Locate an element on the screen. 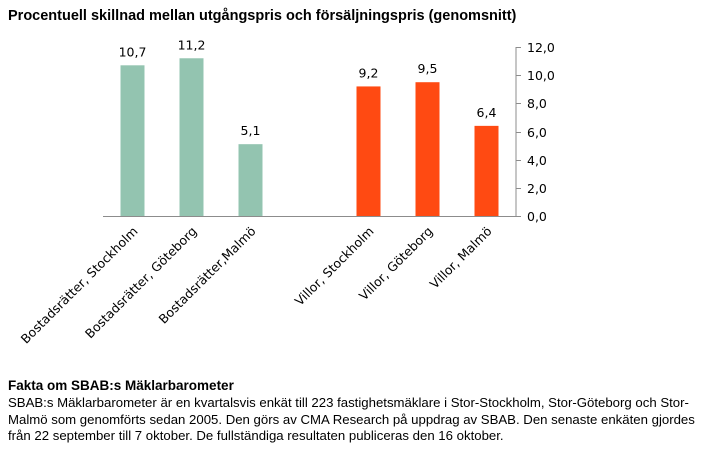  x-tick-label: Bostadsrätter, Stockholm is located at coordinates (79, 285).